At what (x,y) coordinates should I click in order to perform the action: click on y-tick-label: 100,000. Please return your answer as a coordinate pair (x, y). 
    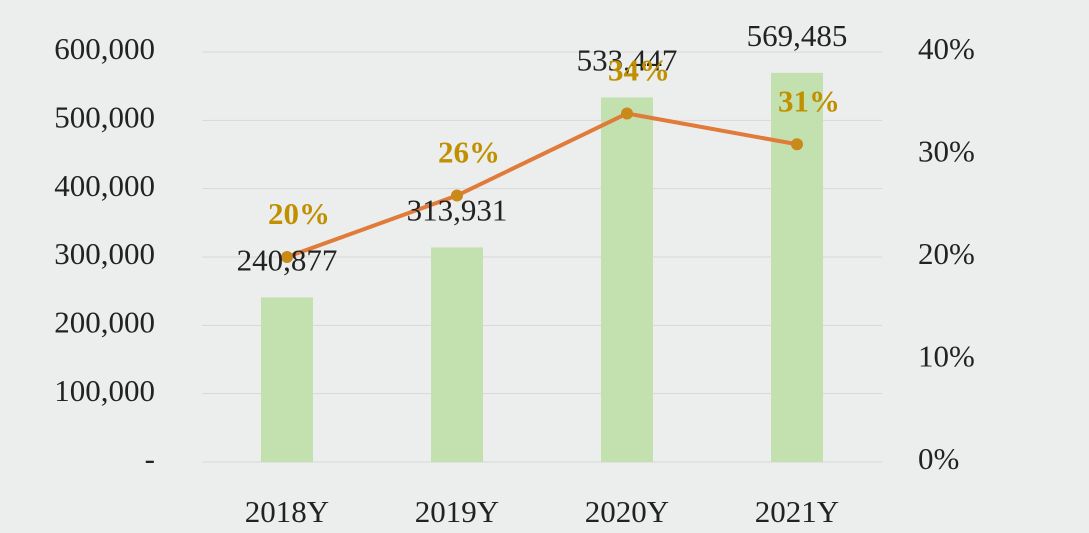
    Looking at the image, I should click on (104, 390).